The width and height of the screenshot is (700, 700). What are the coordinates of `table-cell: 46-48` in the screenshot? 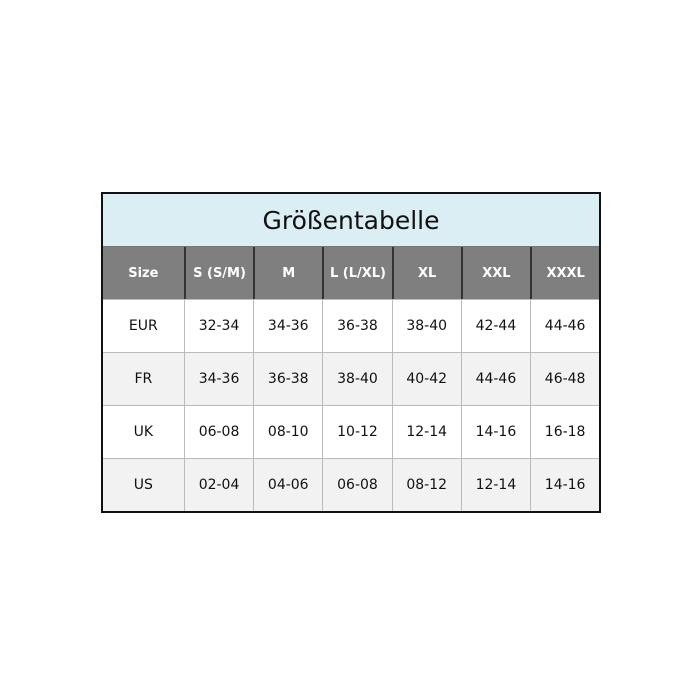 It's located at (564, 379).